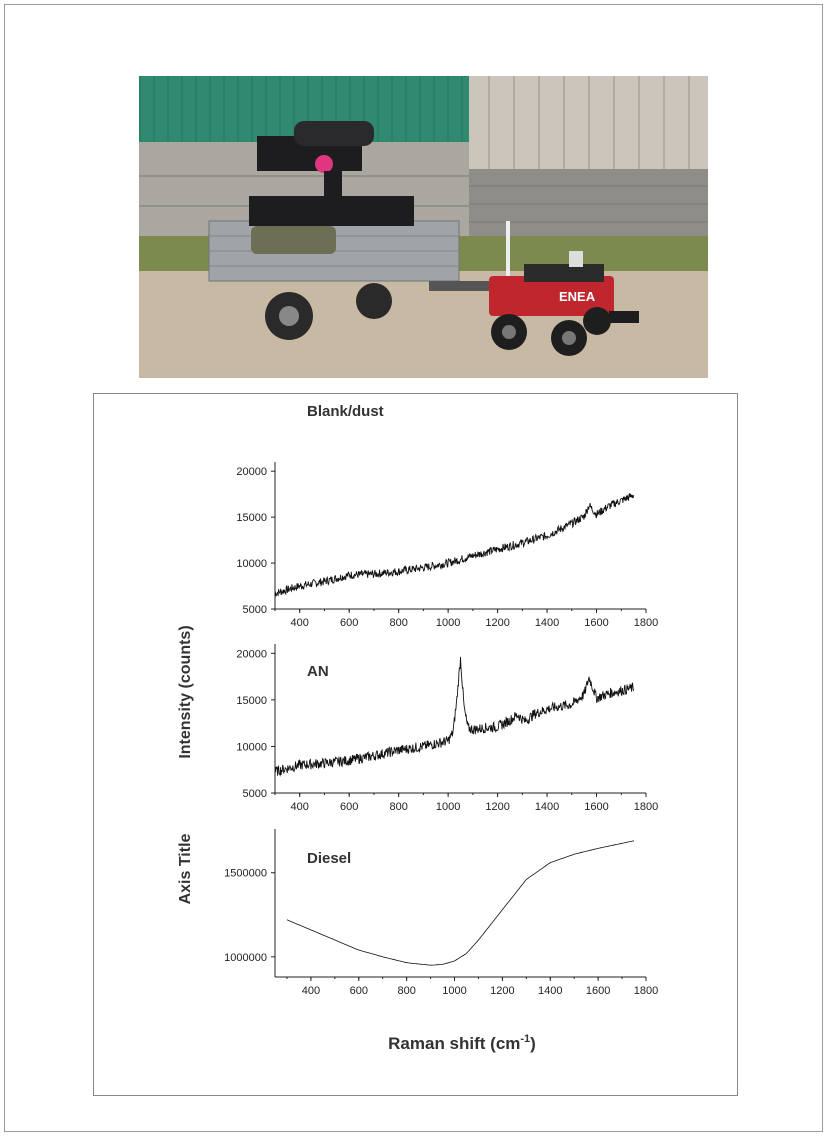 The width and height of the screenshot is (829, 1136). I want to click on x-axis-label: Raman shift (cm-1), so click(462, 1043).